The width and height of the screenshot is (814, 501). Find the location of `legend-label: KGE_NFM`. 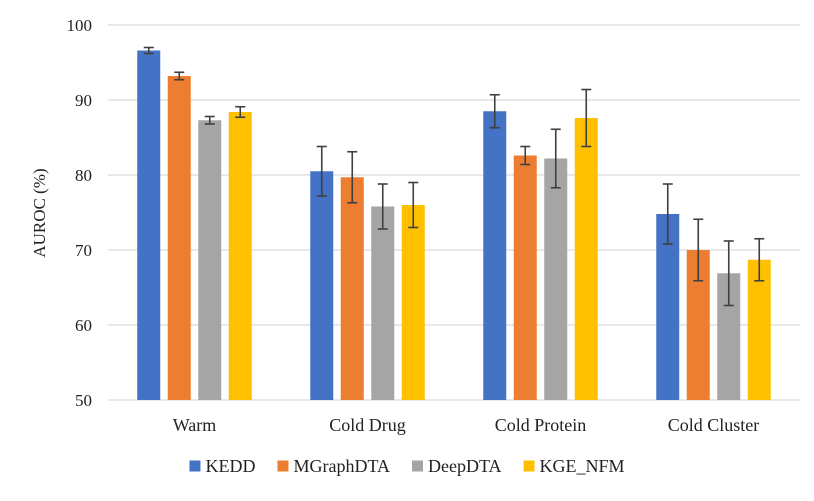

legend-label: KGE_NFM is located at coordinates (582, 466).